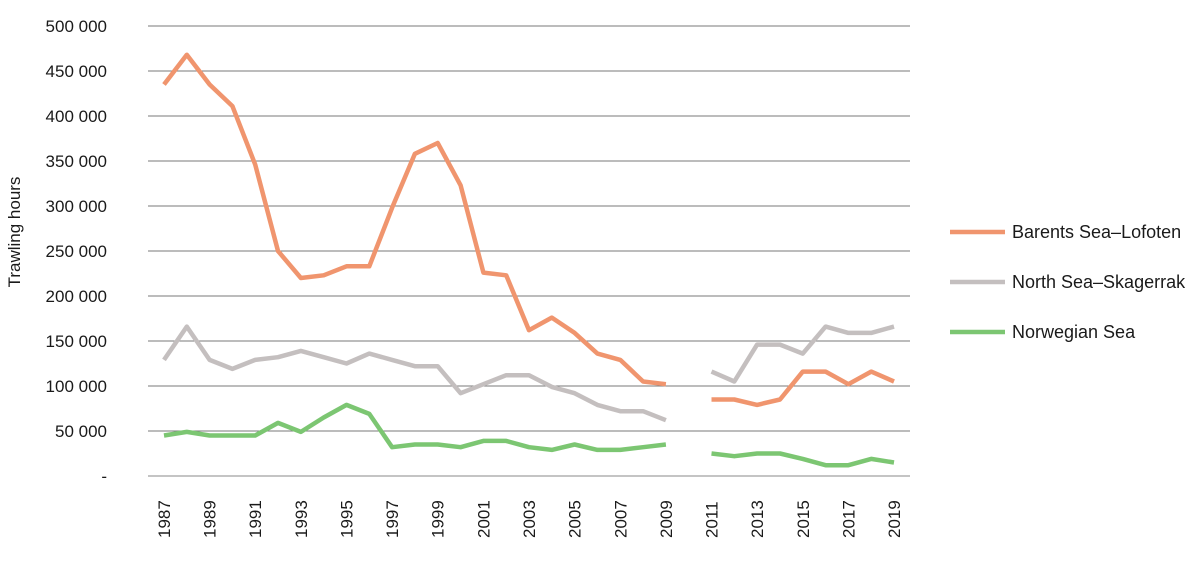  What do you see at coordinates (392, 519) in the screenshot?
I see `x-tick-label: 1997` at bounding box center [392, 519].